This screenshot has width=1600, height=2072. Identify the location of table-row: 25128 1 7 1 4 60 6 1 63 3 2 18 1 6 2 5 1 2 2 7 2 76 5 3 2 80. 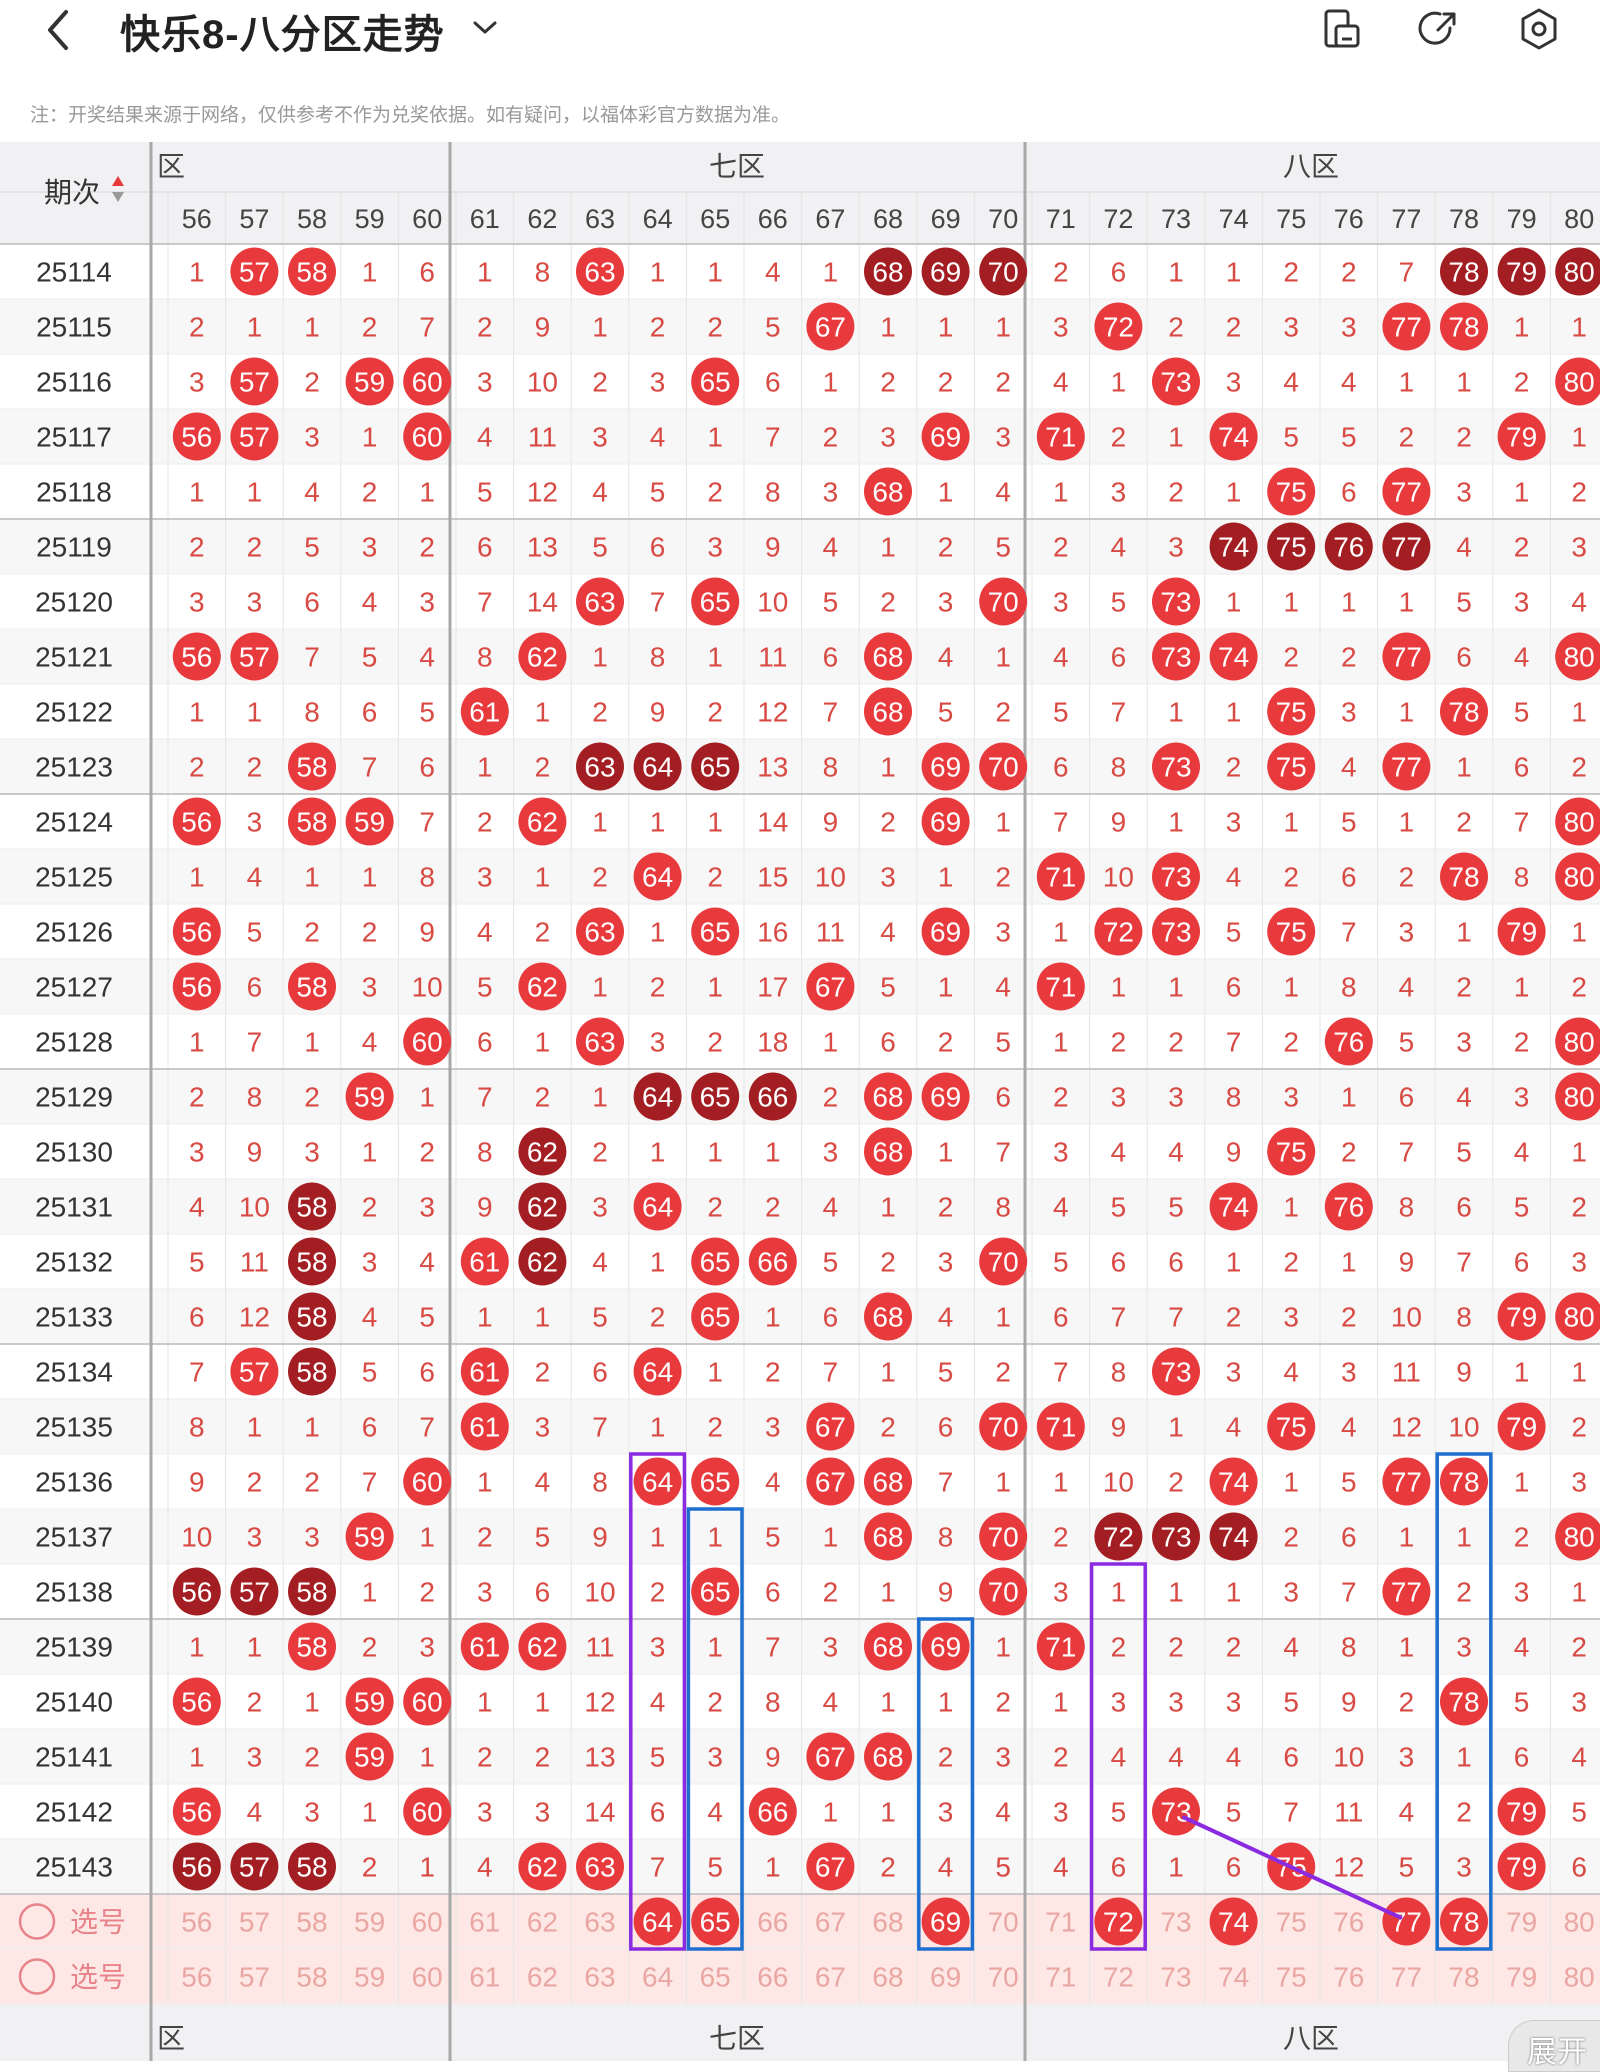
(817, 1041).